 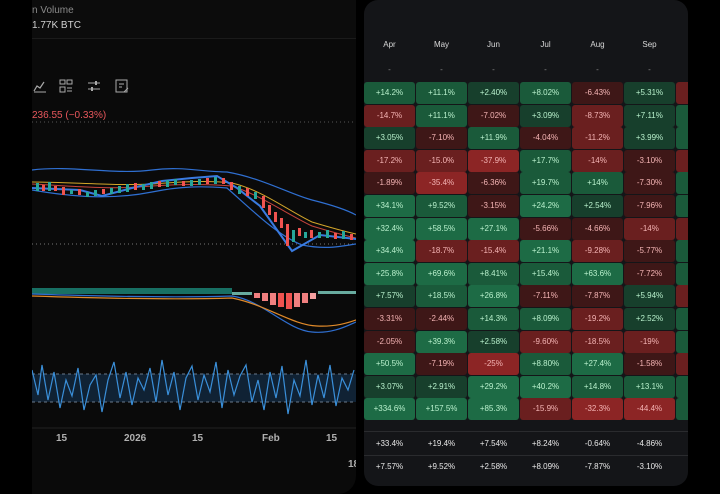 What do you see at coordinates (389, 319) in the screenshot?
I see `heatmap-cell: -3.31%` at bounding box center [389, 319].